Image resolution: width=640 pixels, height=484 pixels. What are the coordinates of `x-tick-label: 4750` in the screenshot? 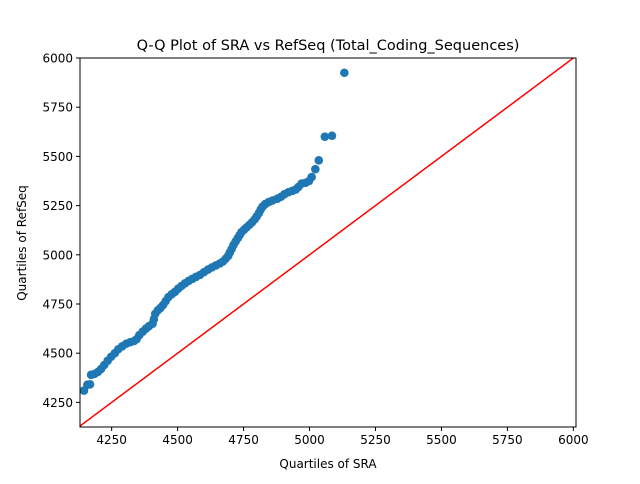 It's located at (243, 440).